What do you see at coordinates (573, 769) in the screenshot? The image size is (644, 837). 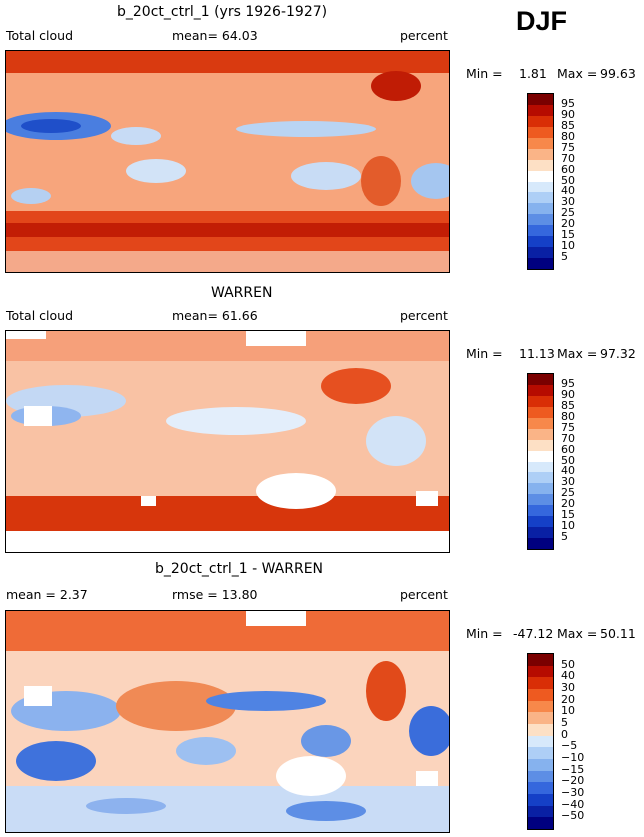 I see `colorbar-tick-label: −15` at bounding box center [573, 769].